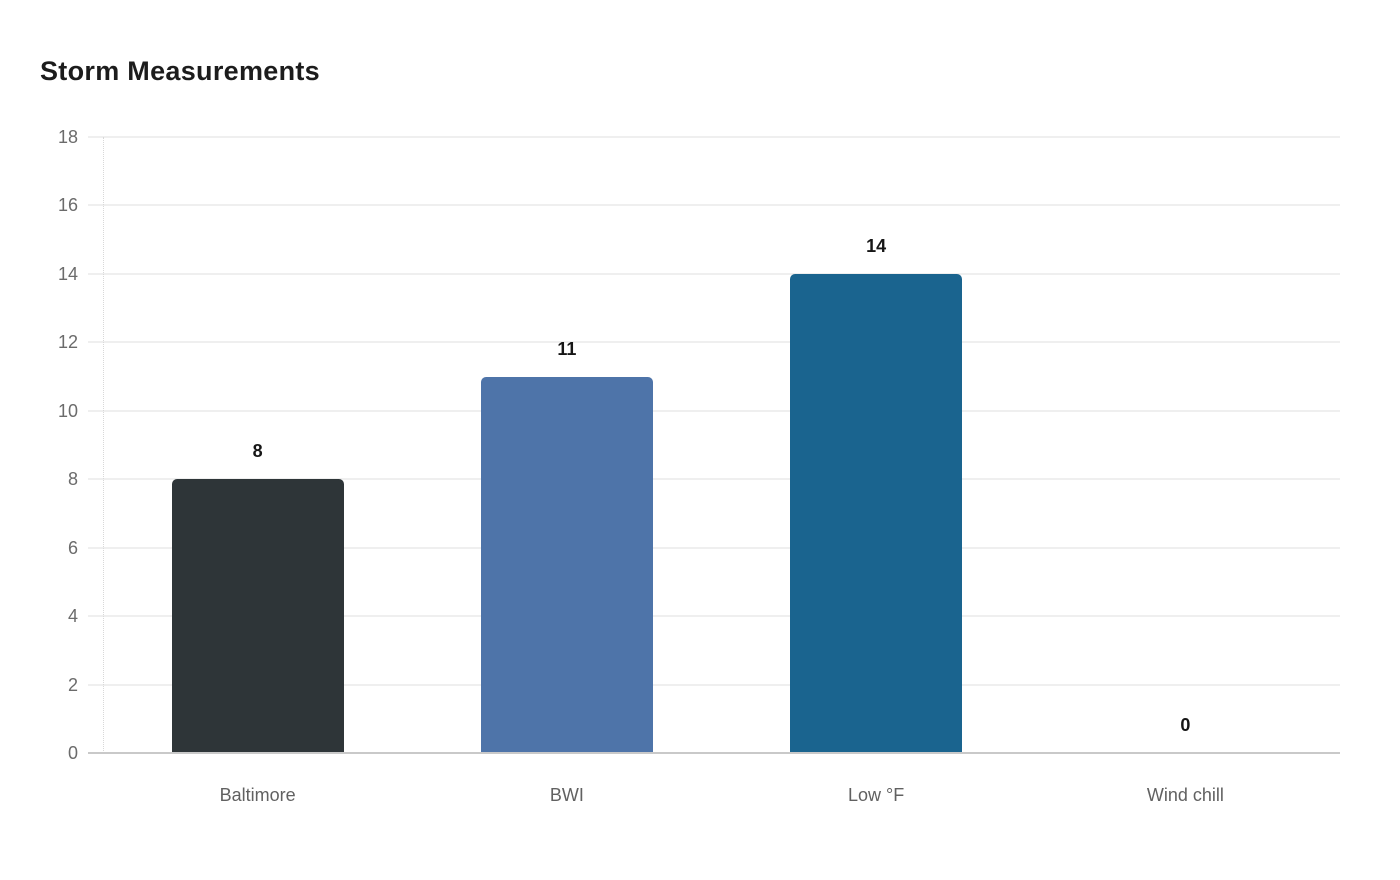 The image size is (1400, 880). What do you see at coordinates (72, 753) in the screenshot?
I see `y-axis-tick-label: 0` at bounding box center [72, 753].